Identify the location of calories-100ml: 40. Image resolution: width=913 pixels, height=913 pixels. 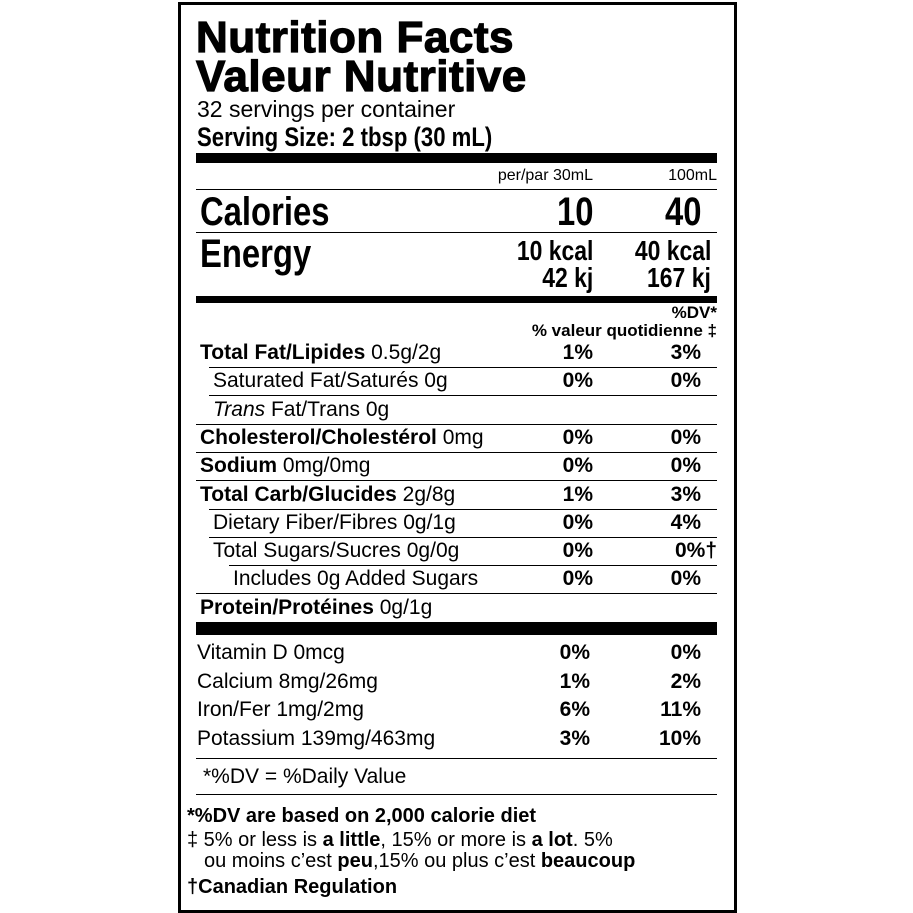
(682, 212).